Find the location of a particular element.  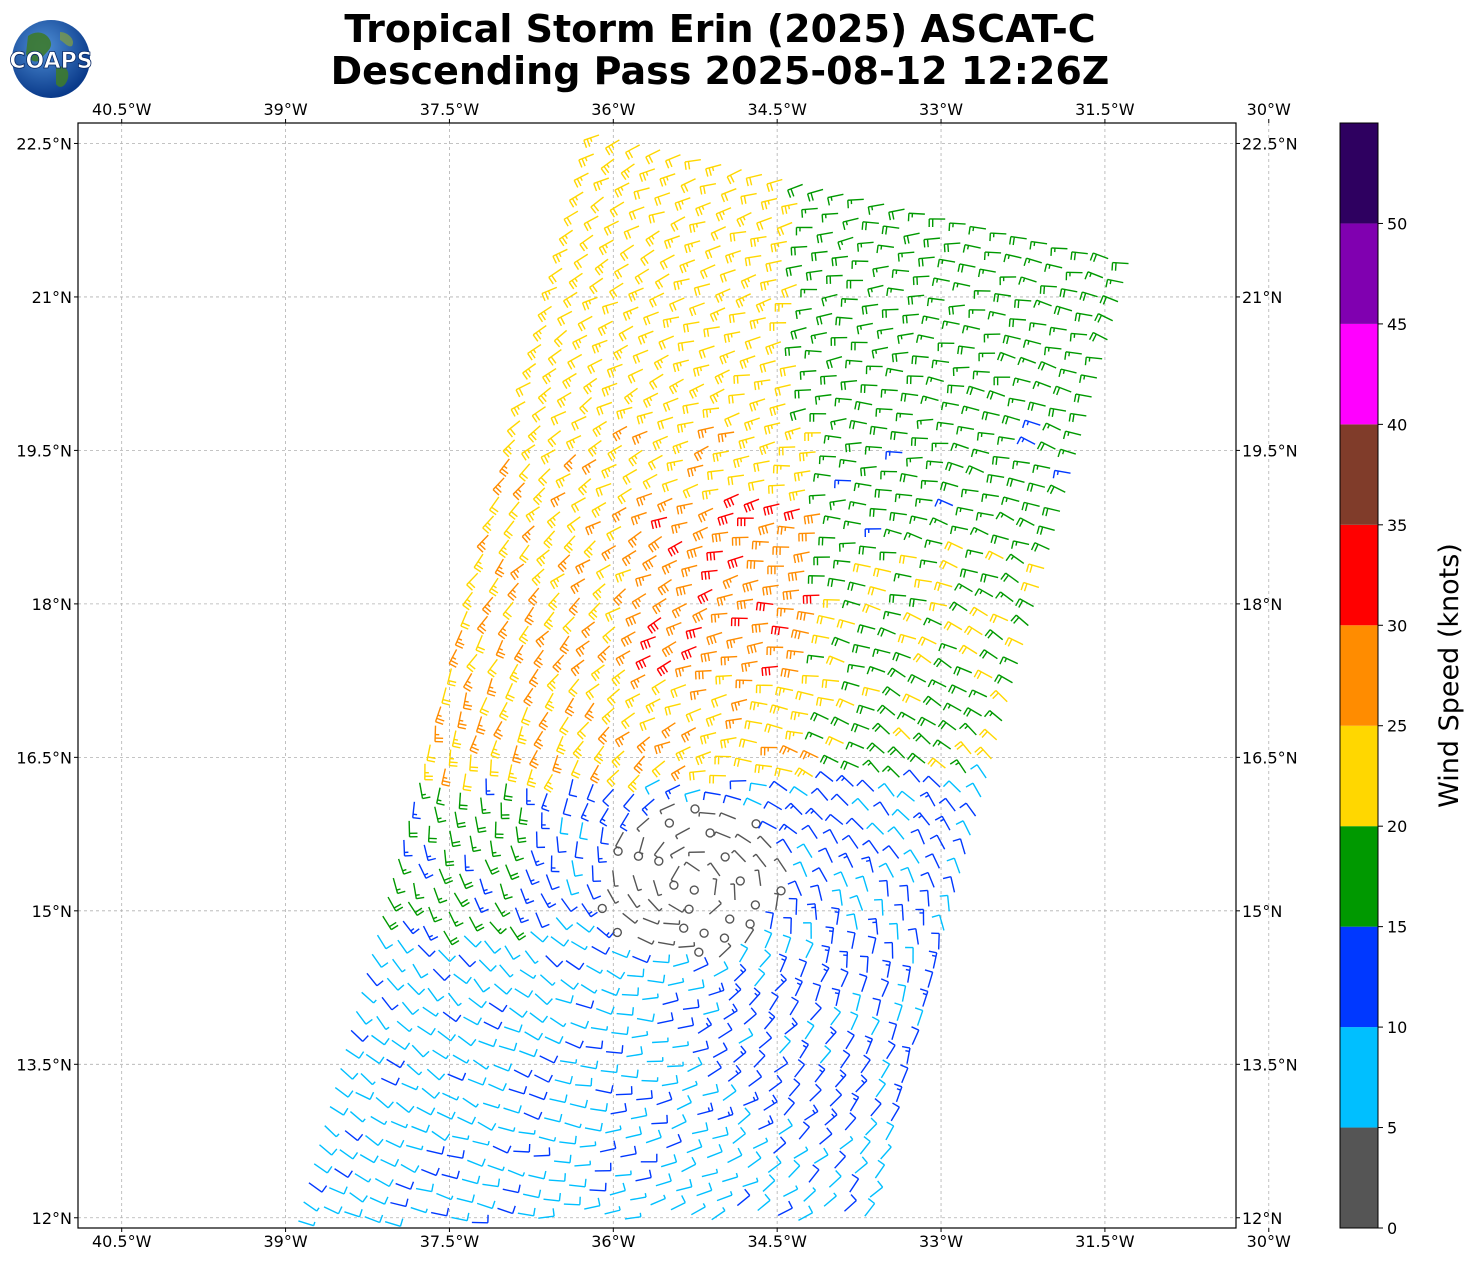

colorbar-tick-4: 20 is located at coordinates (1397, 826).